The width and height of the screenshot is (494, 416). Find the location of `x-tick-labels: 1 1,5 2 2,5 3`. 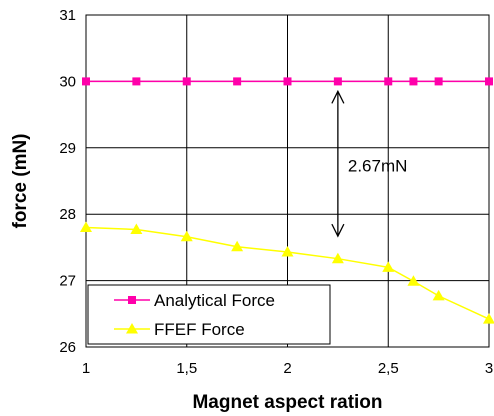

x-tick-labels: 1 1,5 2 2,5 3 is located at coordinates (287, 368).